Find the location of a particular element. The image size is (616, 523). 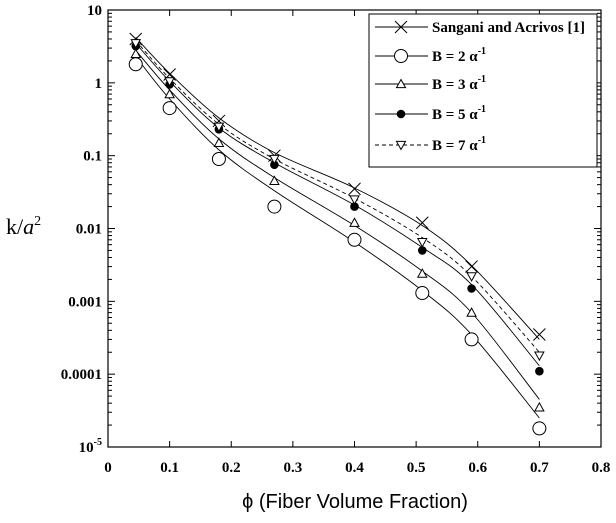

legend-label-text: Sangani and Acrivos [1] is located at coordinates (508, 28).